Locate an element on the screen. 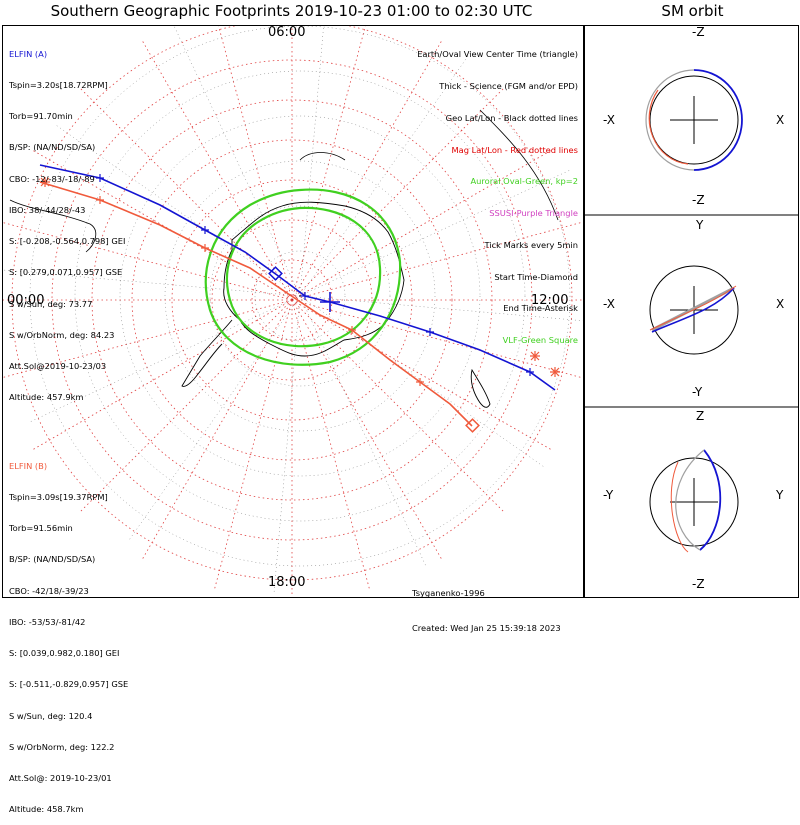 This screenshot has width=800, height=825. sm1-orbit-b is located at coordinates (668, 127).